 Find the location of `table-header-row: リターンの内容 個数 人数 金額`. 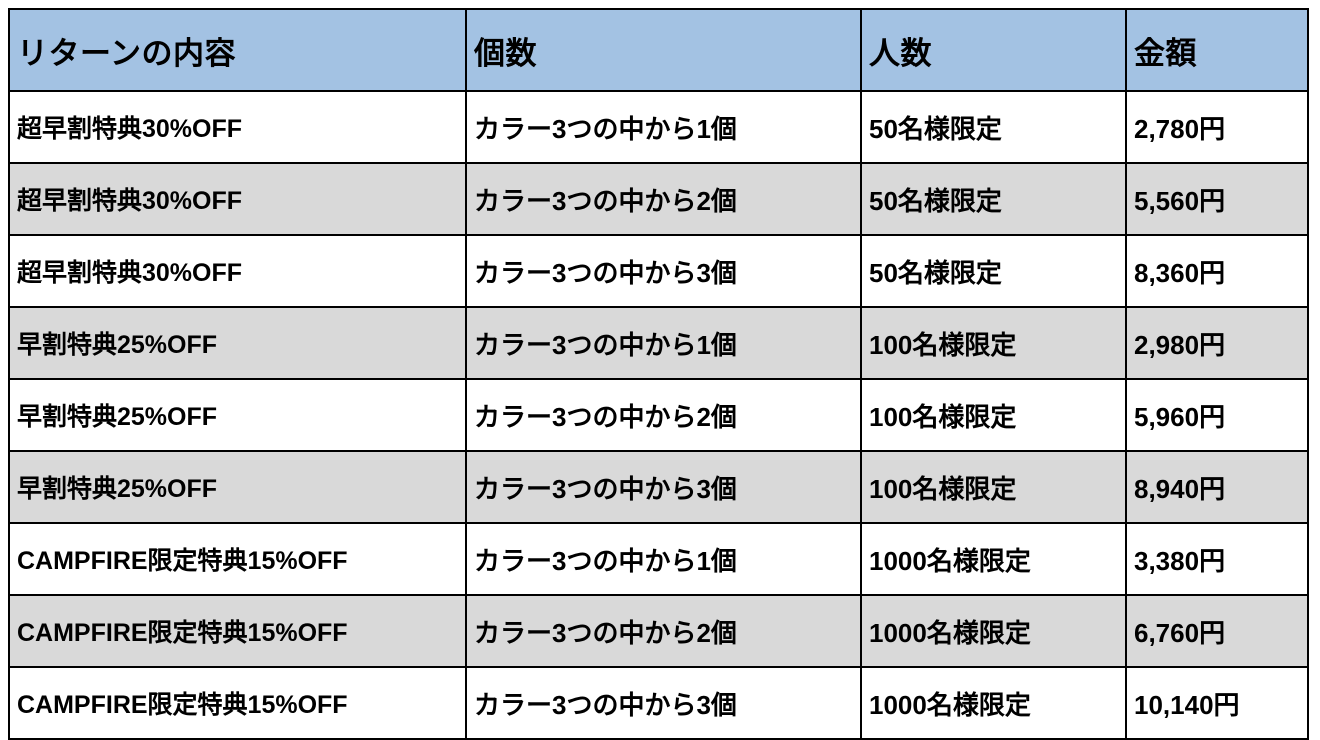

table-header-row: リターンの内容 個数 人数 金額 is located at coordinates (658, 50).